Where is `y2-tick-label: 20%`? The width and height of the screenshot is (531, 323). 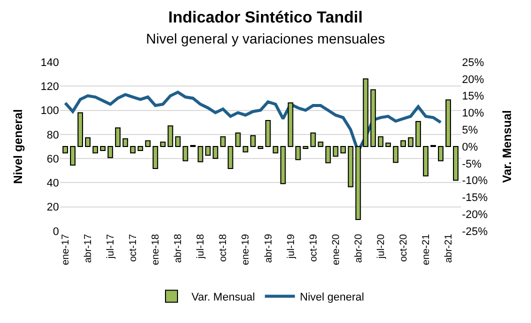
y2-tick-label: 20% is located at coordinates (473, 80).